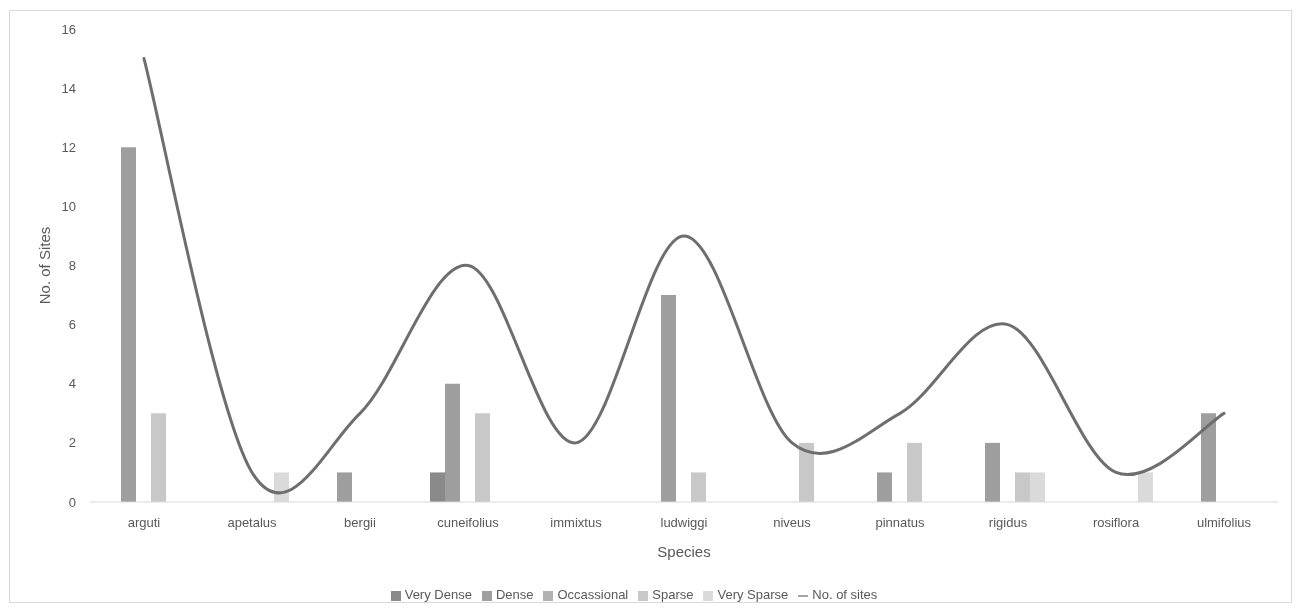 The height and width of the screenshot is (611, 1299). Describe the element at coordinates (845, 594) in the screenshot. I see `legend-label: No. of sites` at that location.